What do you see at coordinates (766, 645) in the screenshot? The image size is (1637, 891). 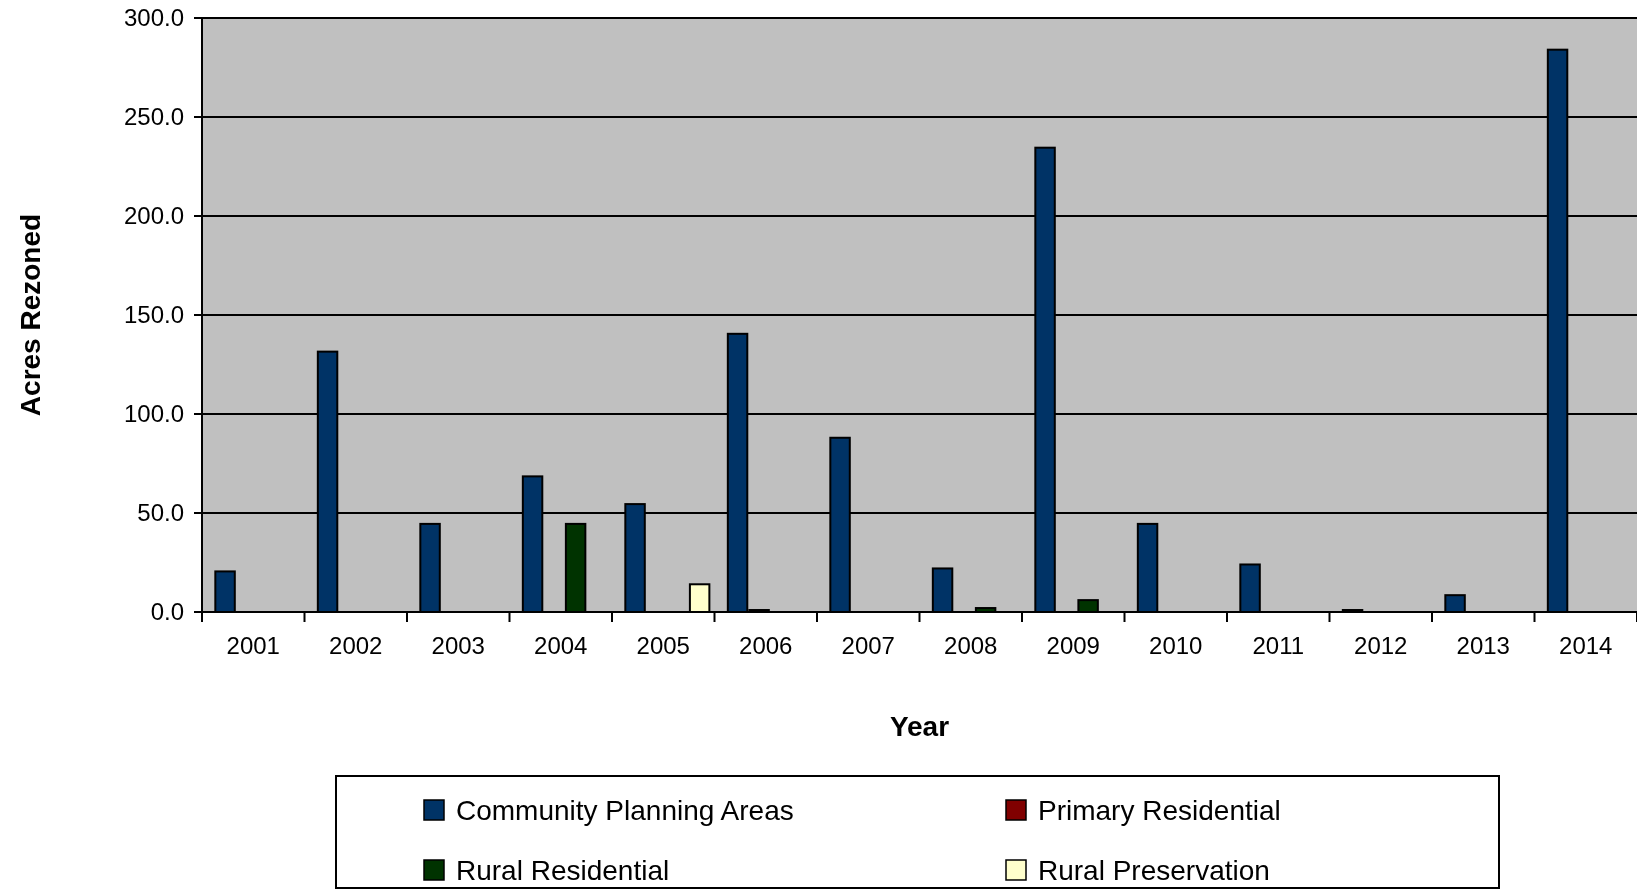 I see `x-tick-label: 2006` at bounding box center [766, 645].